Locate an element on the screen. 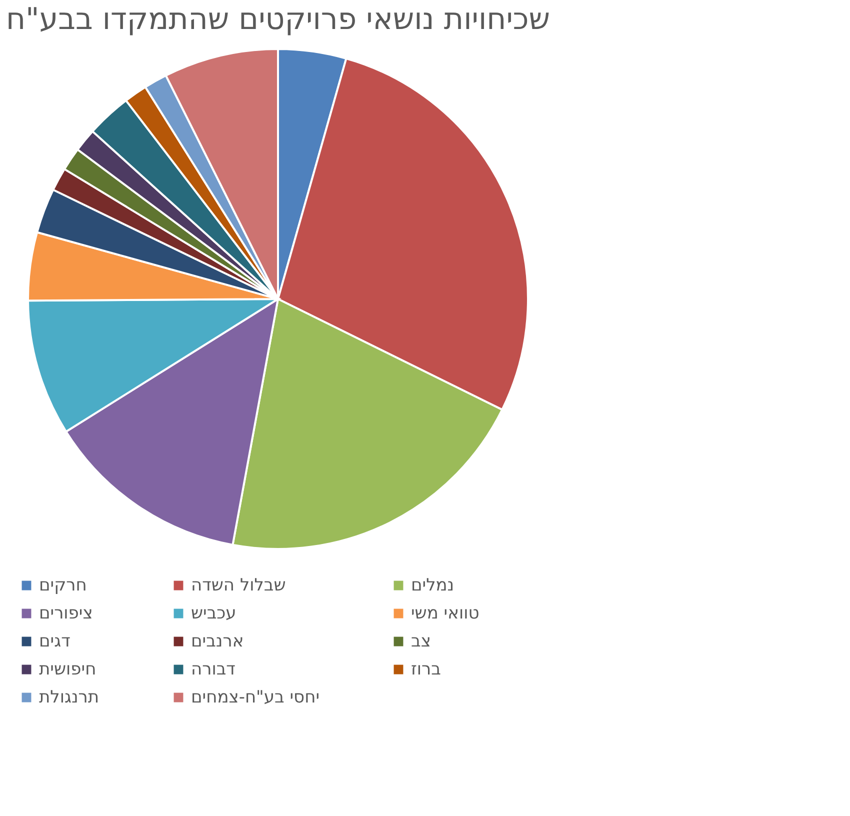  legend-label: נמלים is located at coordinates (432, 586).